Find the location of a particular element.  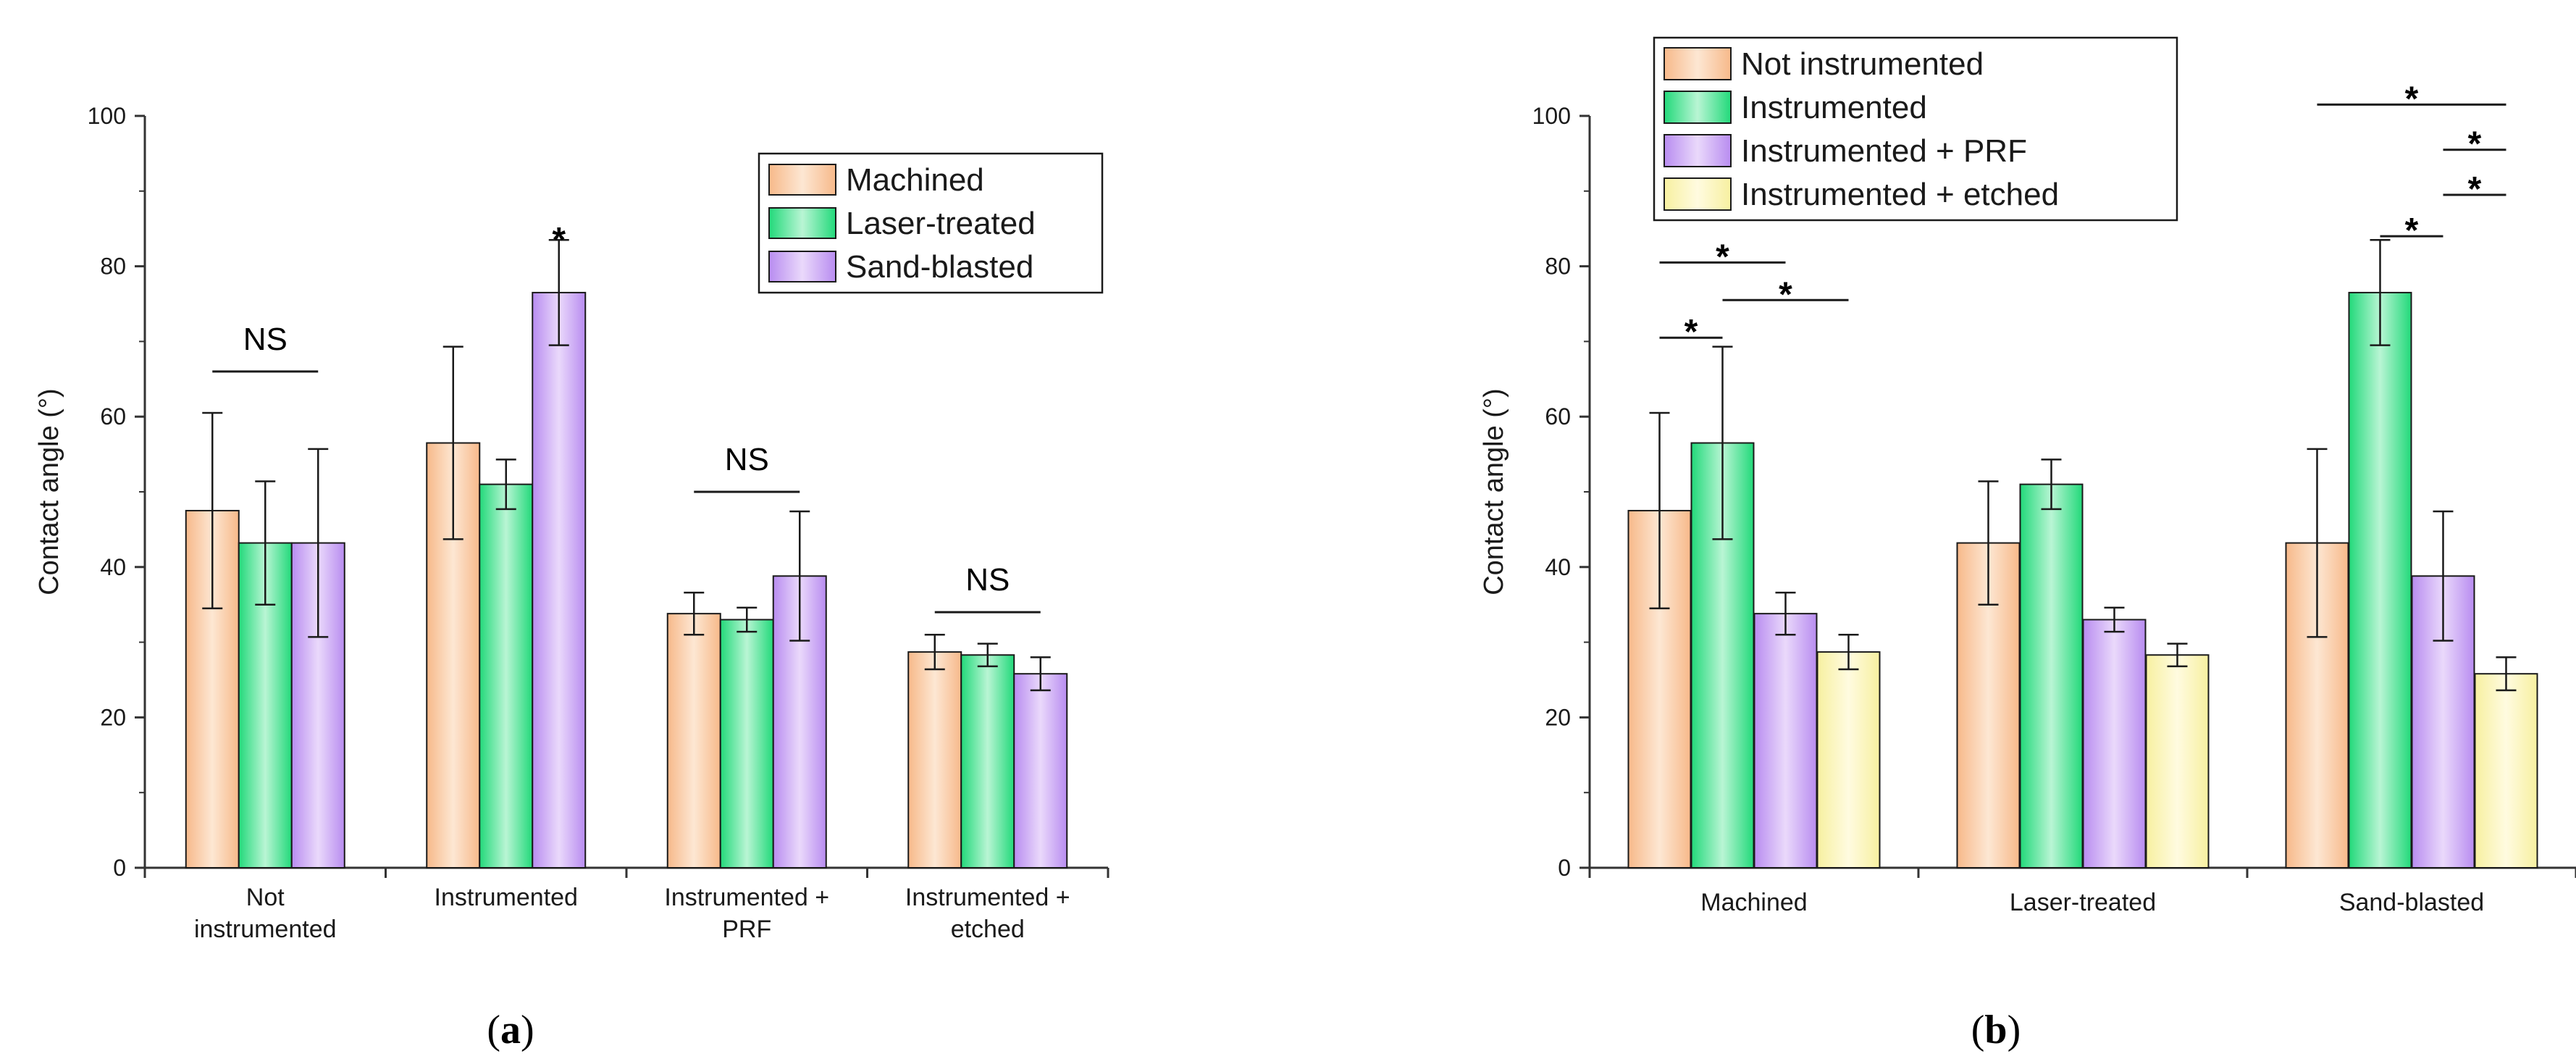

panel-label: (a) is located at coordinates (510, 1030).